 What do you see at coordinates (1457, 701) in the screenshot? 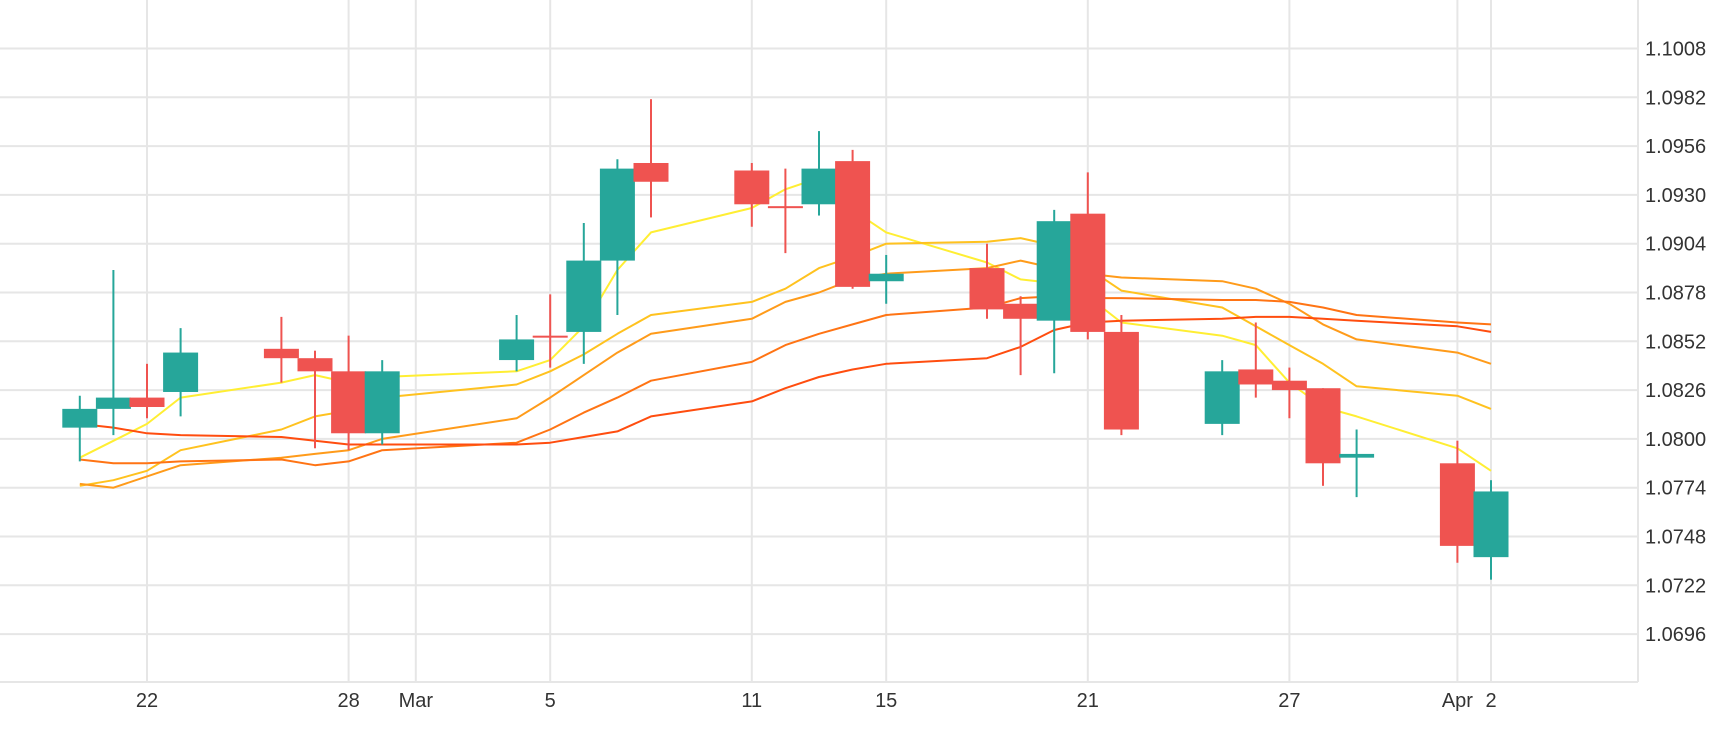
I see `x-tick-label: Apr` at bounding box center [1457, 701].